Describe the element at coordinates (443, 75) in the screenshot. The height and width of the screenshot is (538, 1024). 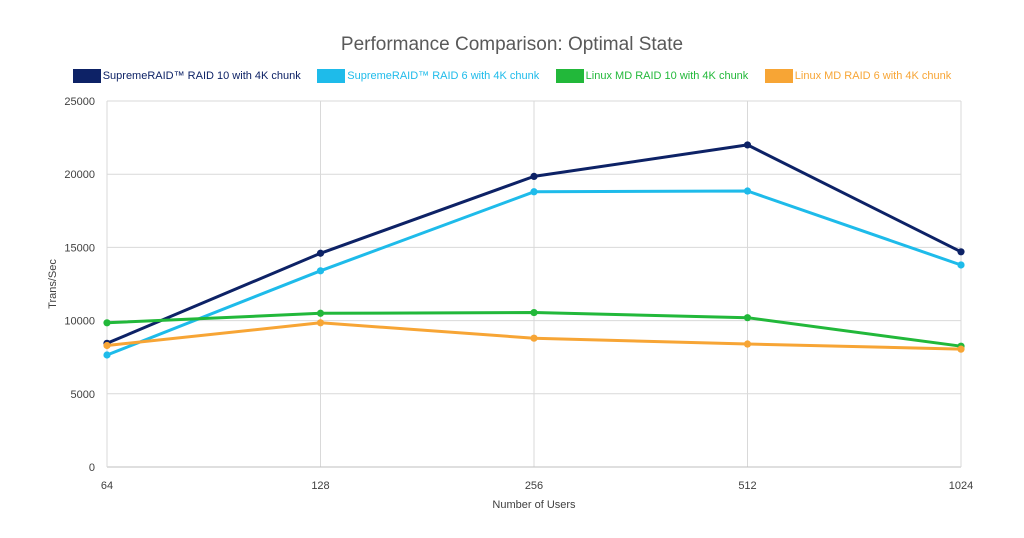
I see `legend-label: SupremeRAID™ RAID 6 with 4K chunk` at that location.